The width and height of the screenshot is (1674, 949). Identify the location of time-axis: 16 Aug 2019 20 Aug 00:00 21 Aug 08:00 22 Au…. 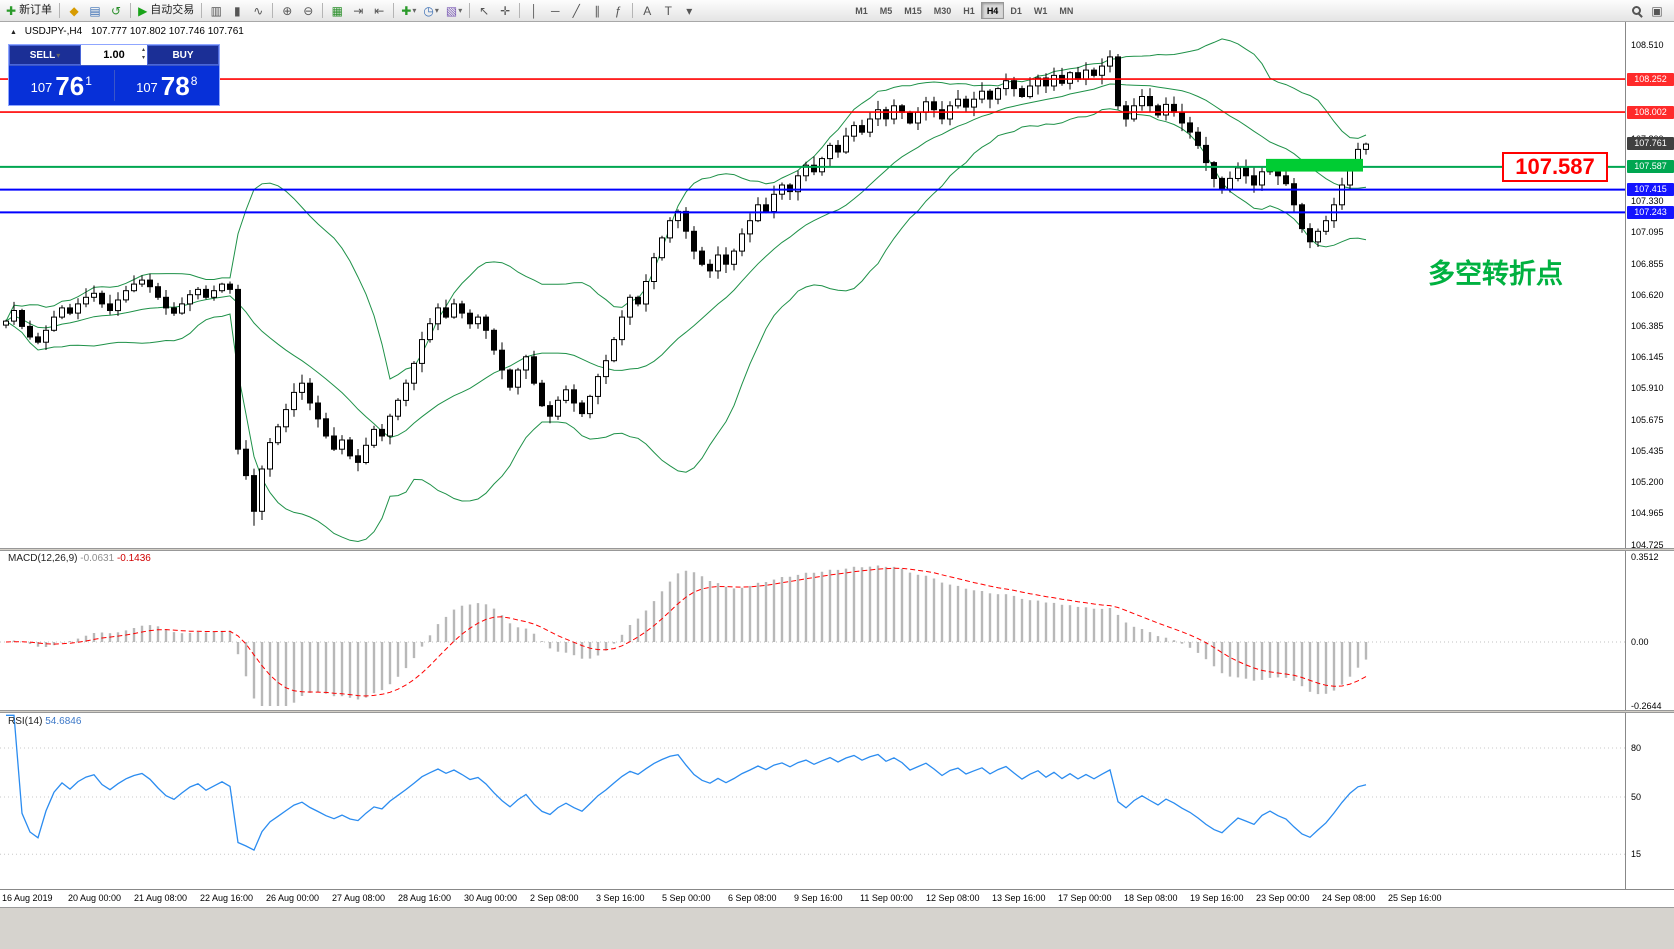
(837, 898).